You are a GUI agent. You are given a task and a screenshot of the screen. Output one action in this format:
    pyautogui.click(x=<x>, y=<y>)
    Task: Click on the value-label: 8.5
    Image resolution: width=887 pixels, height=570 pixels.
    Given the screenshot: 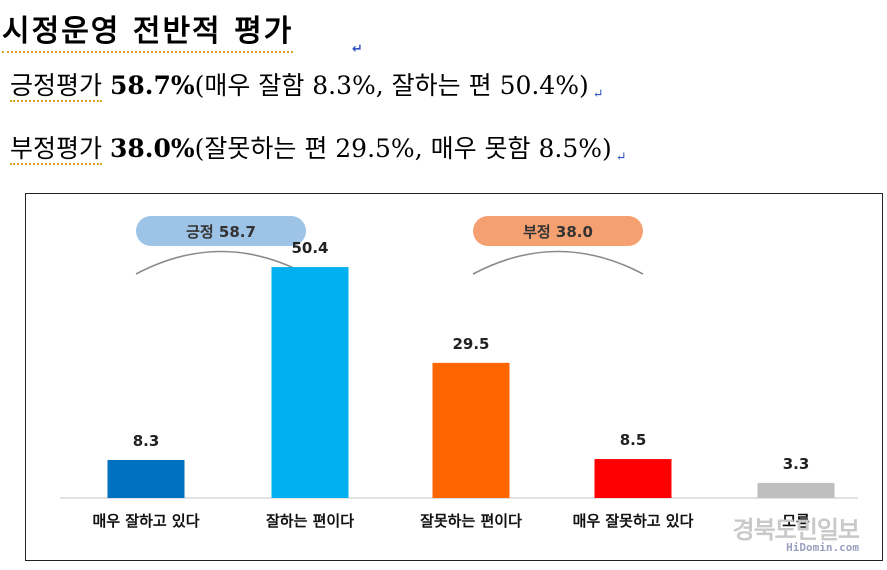 What is the action you would take?
    pyautogui.click(x=633, y=440)
    